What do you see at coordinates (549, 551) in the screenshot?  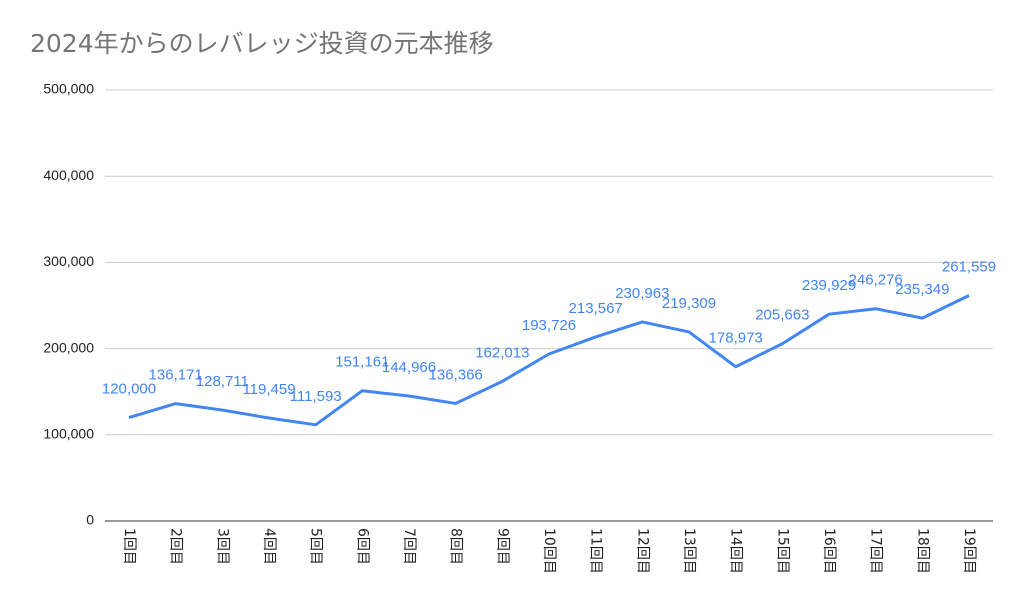 I see `x-tick-label: 10回目` at bounding box center [549, 551].